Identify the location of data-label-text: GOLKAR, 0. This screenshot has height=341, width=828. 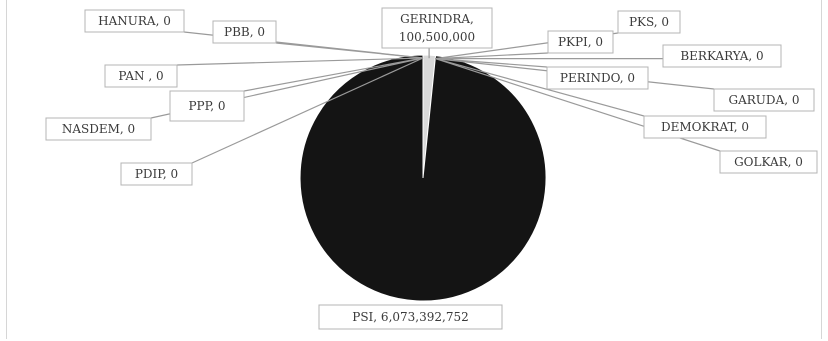
(768, 162).